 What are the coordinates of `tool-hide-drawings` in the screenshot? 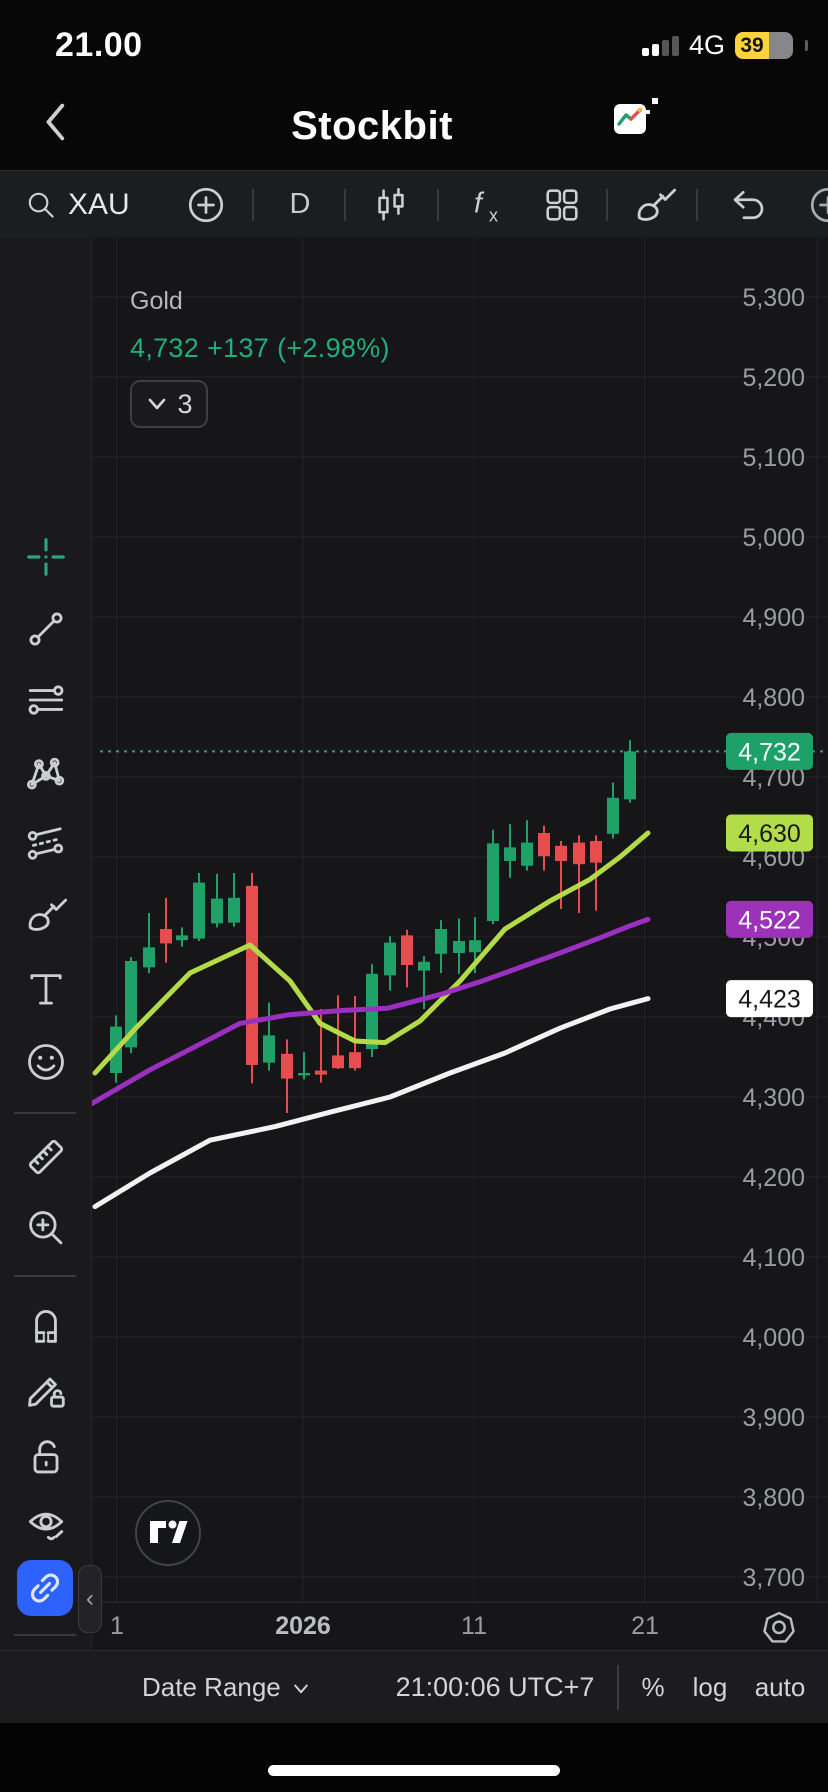 It's located at (46, 1524).